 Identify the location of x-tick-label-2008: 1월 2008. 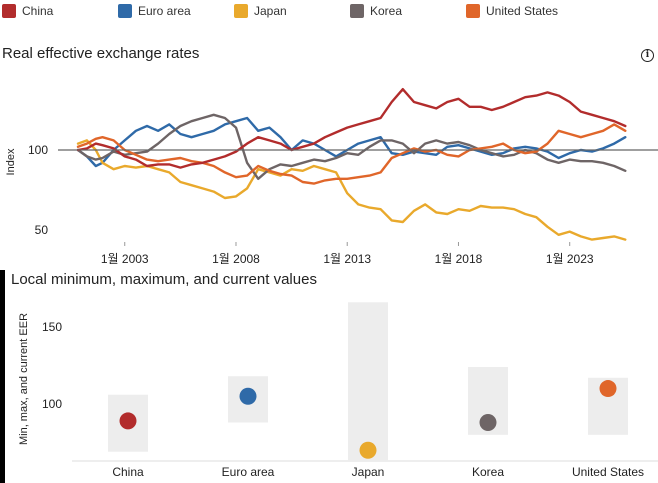
(236, 259).